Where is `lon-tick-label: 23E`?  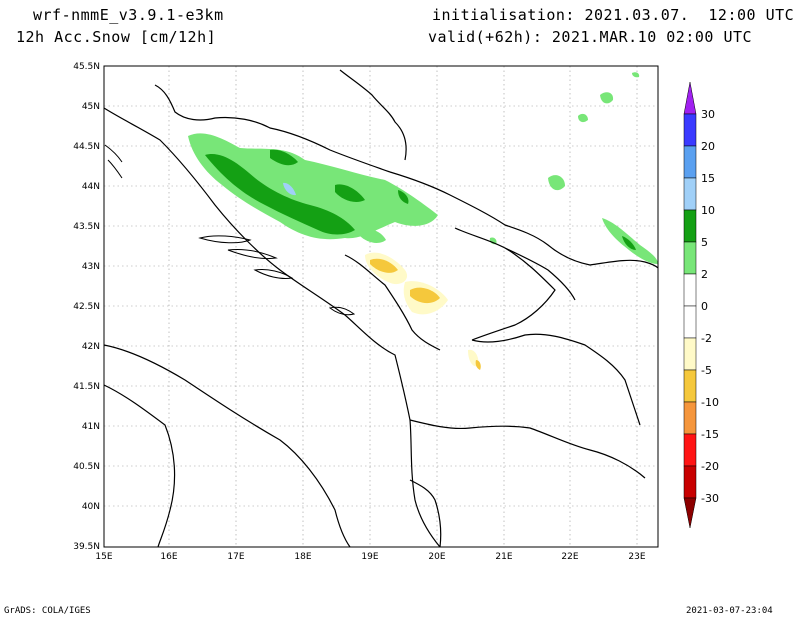
lon-tick-label: 23E is located at coordinates (636, 557).